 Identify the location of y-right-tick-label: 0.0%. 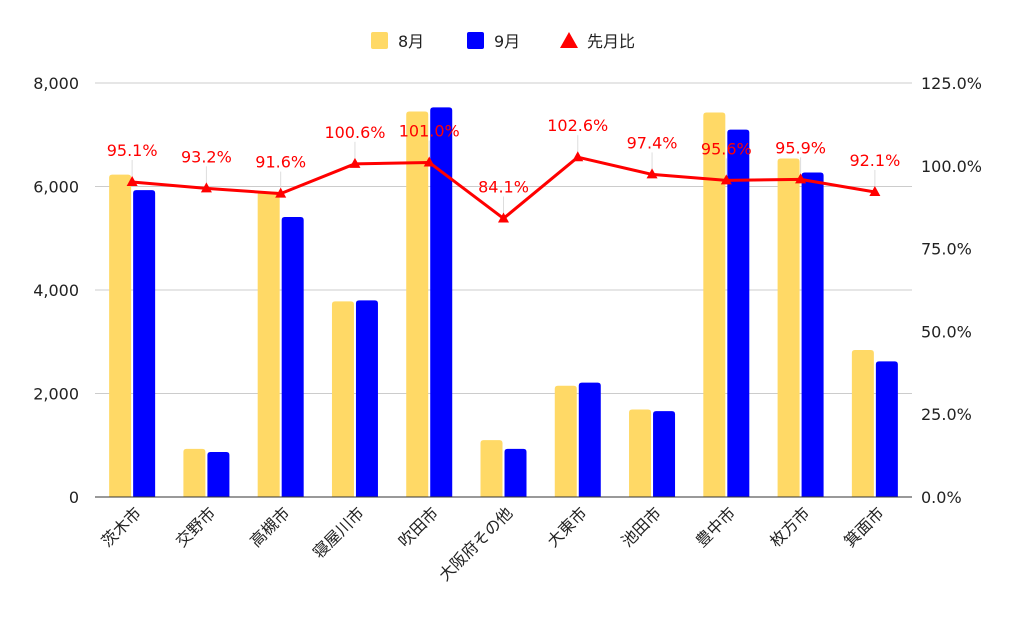
(941, 497).